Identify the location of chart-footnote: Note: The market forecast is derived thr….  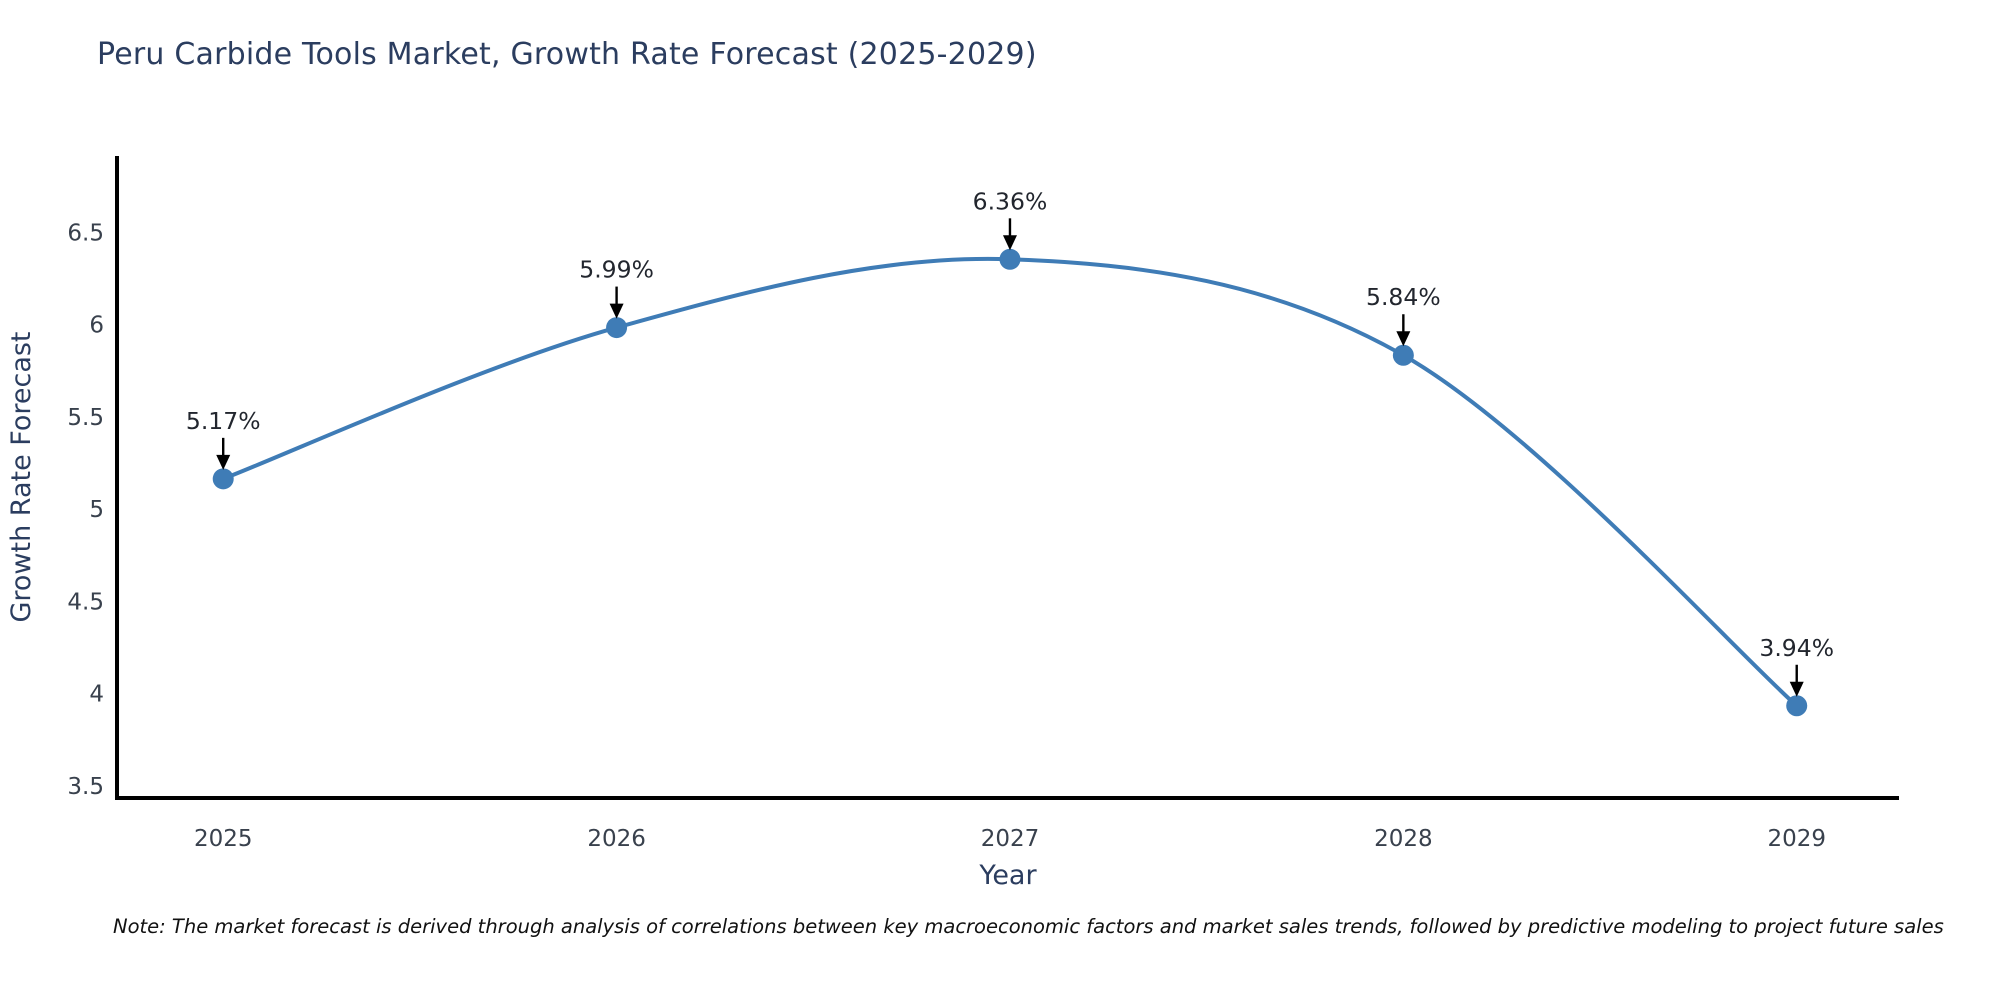
(1028, 926).